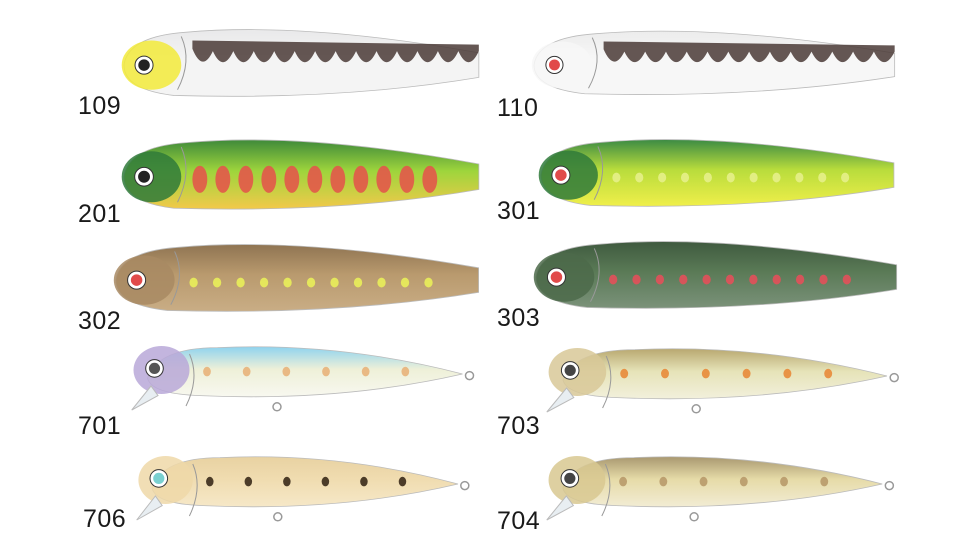 The height and width of the screenshot is (550, 980). What do you see at coordinates (100, 106) in the screenshot?
I see `lure-code-109: 109` at bounding box center [100, 106].